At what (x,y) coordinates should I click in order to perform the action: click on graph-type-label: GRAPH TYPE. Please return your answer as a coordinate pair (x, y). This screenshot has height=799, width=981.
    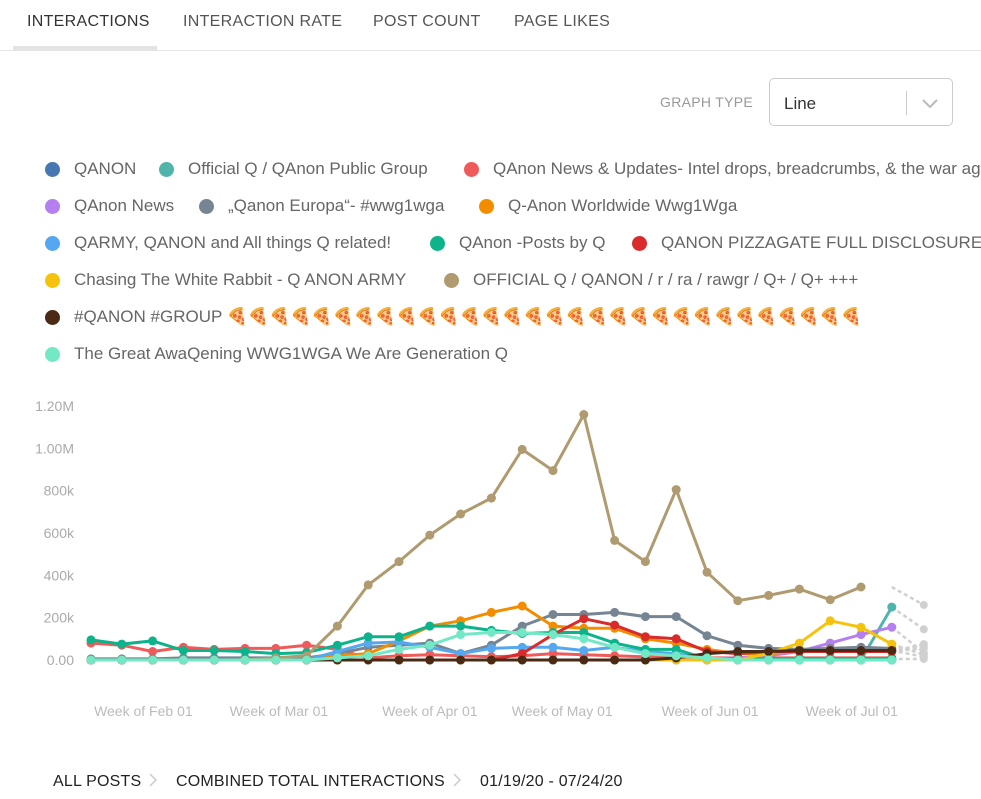
    Looking at the image, I should click on (706, 102).